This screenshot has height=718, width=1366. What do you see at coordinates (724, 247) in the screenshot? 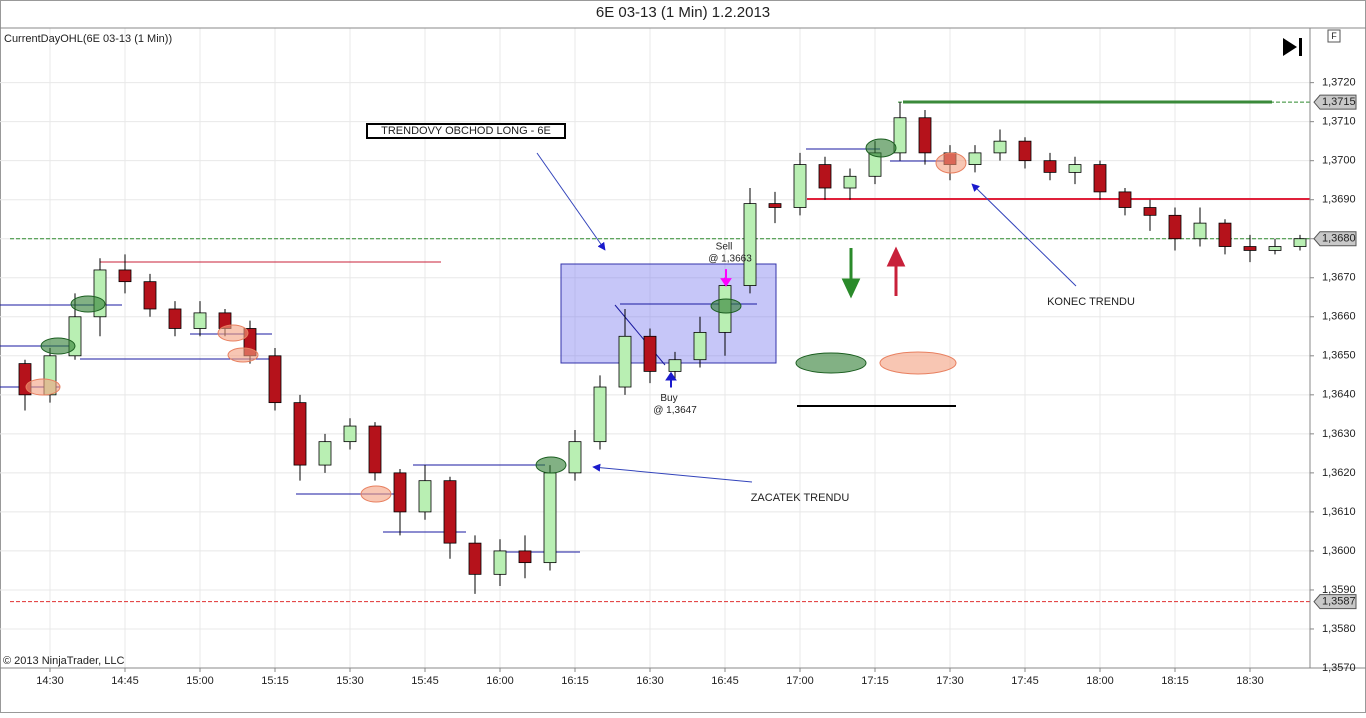
I see `trade-action: Sell` at bounding box center [724, 247].